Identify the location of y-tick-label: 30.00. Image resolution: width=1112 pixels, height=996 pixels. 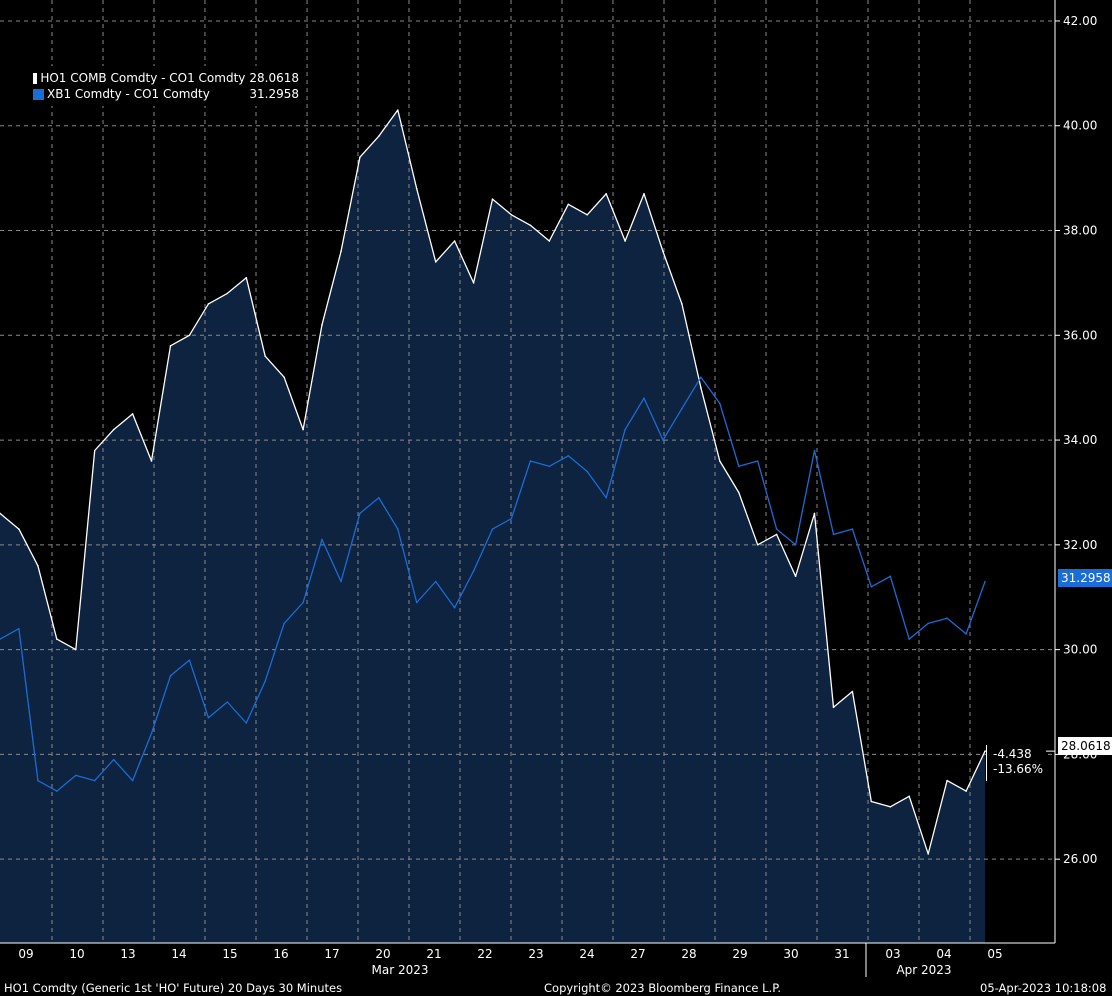
(1080, 650).